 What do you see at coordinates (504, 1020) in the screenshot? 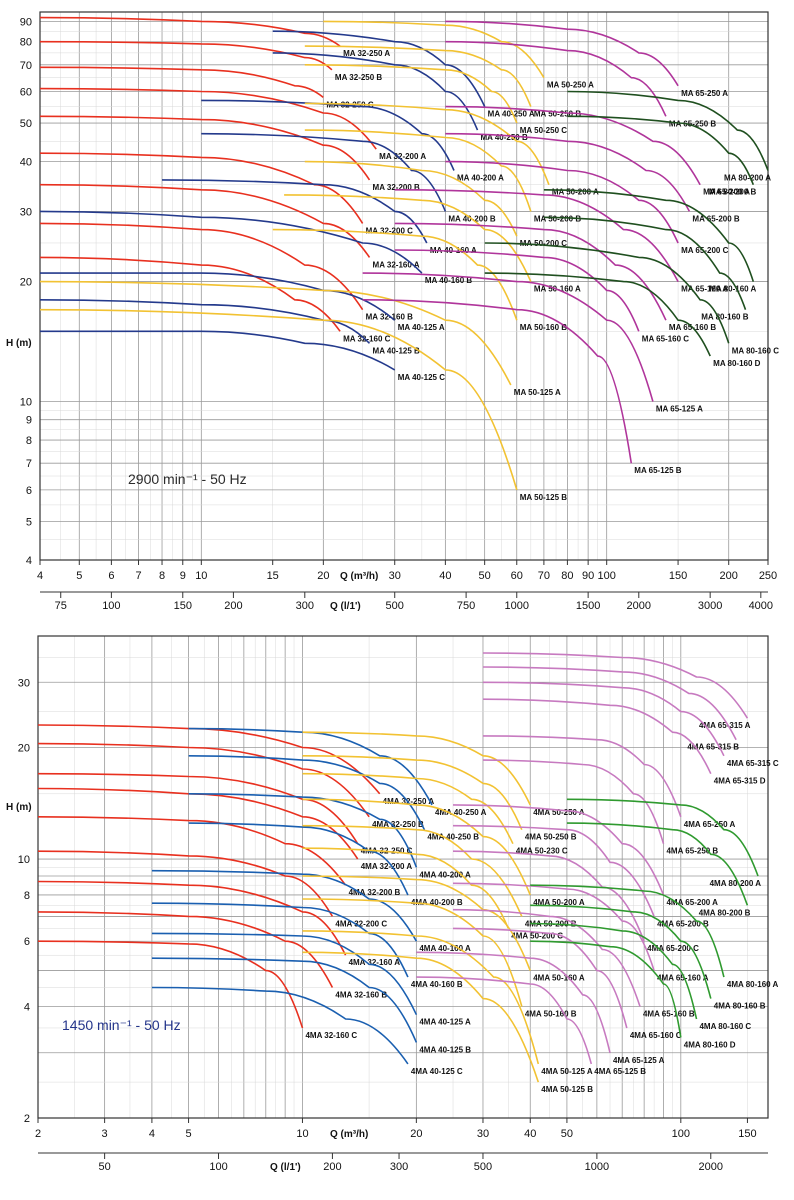
I see `curve-4ma-65-125-b` at bounding box center [504, 1020].